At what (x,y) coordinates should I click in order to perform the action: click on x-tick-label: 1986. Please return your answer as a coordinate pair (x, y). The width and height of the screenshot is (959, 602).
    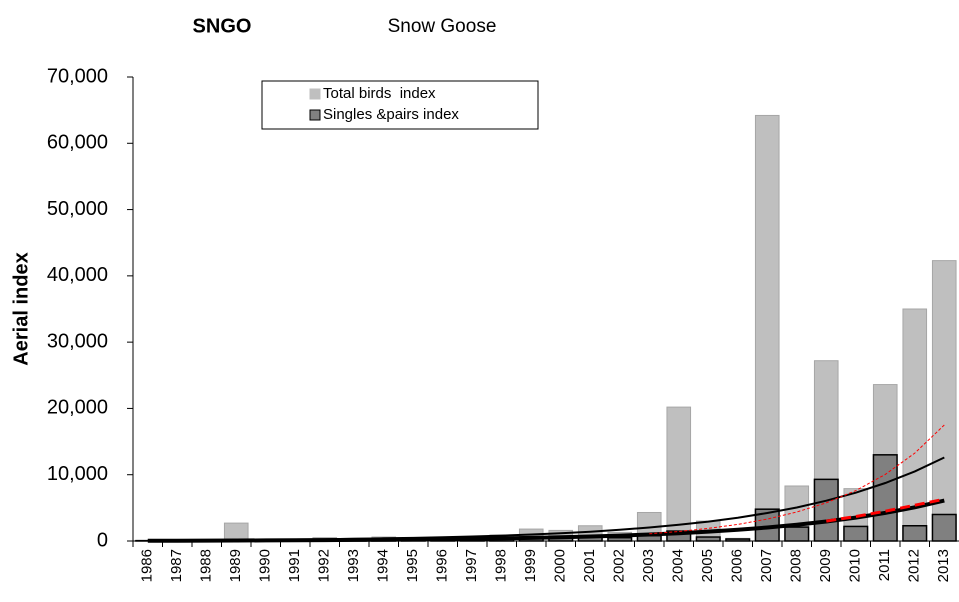
    Looking at the image, I should click on (147, 565).